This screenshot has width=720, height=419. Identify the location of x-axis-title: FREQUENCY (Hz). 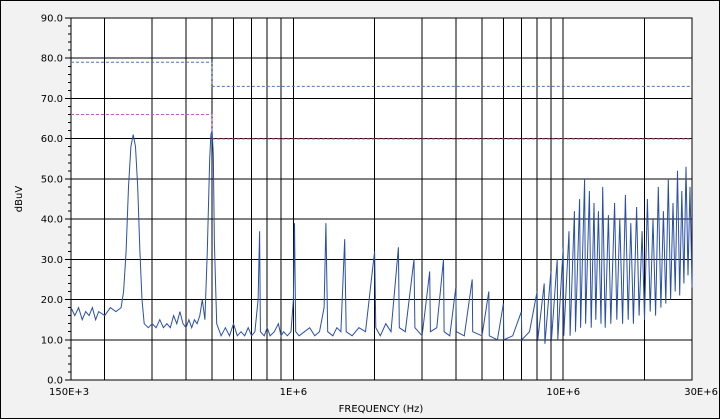
(381, 409).